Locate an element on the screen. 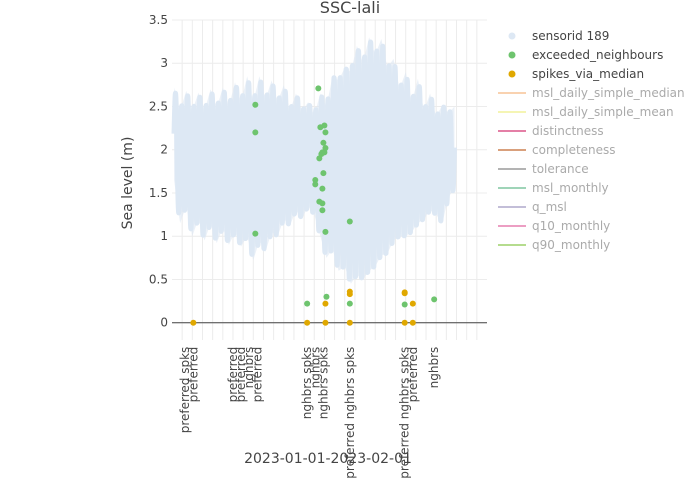 Image resolution: width=700 pixels, height=500 pixels. y-tick-label: 1.5 is located at coordinates (158, 193).